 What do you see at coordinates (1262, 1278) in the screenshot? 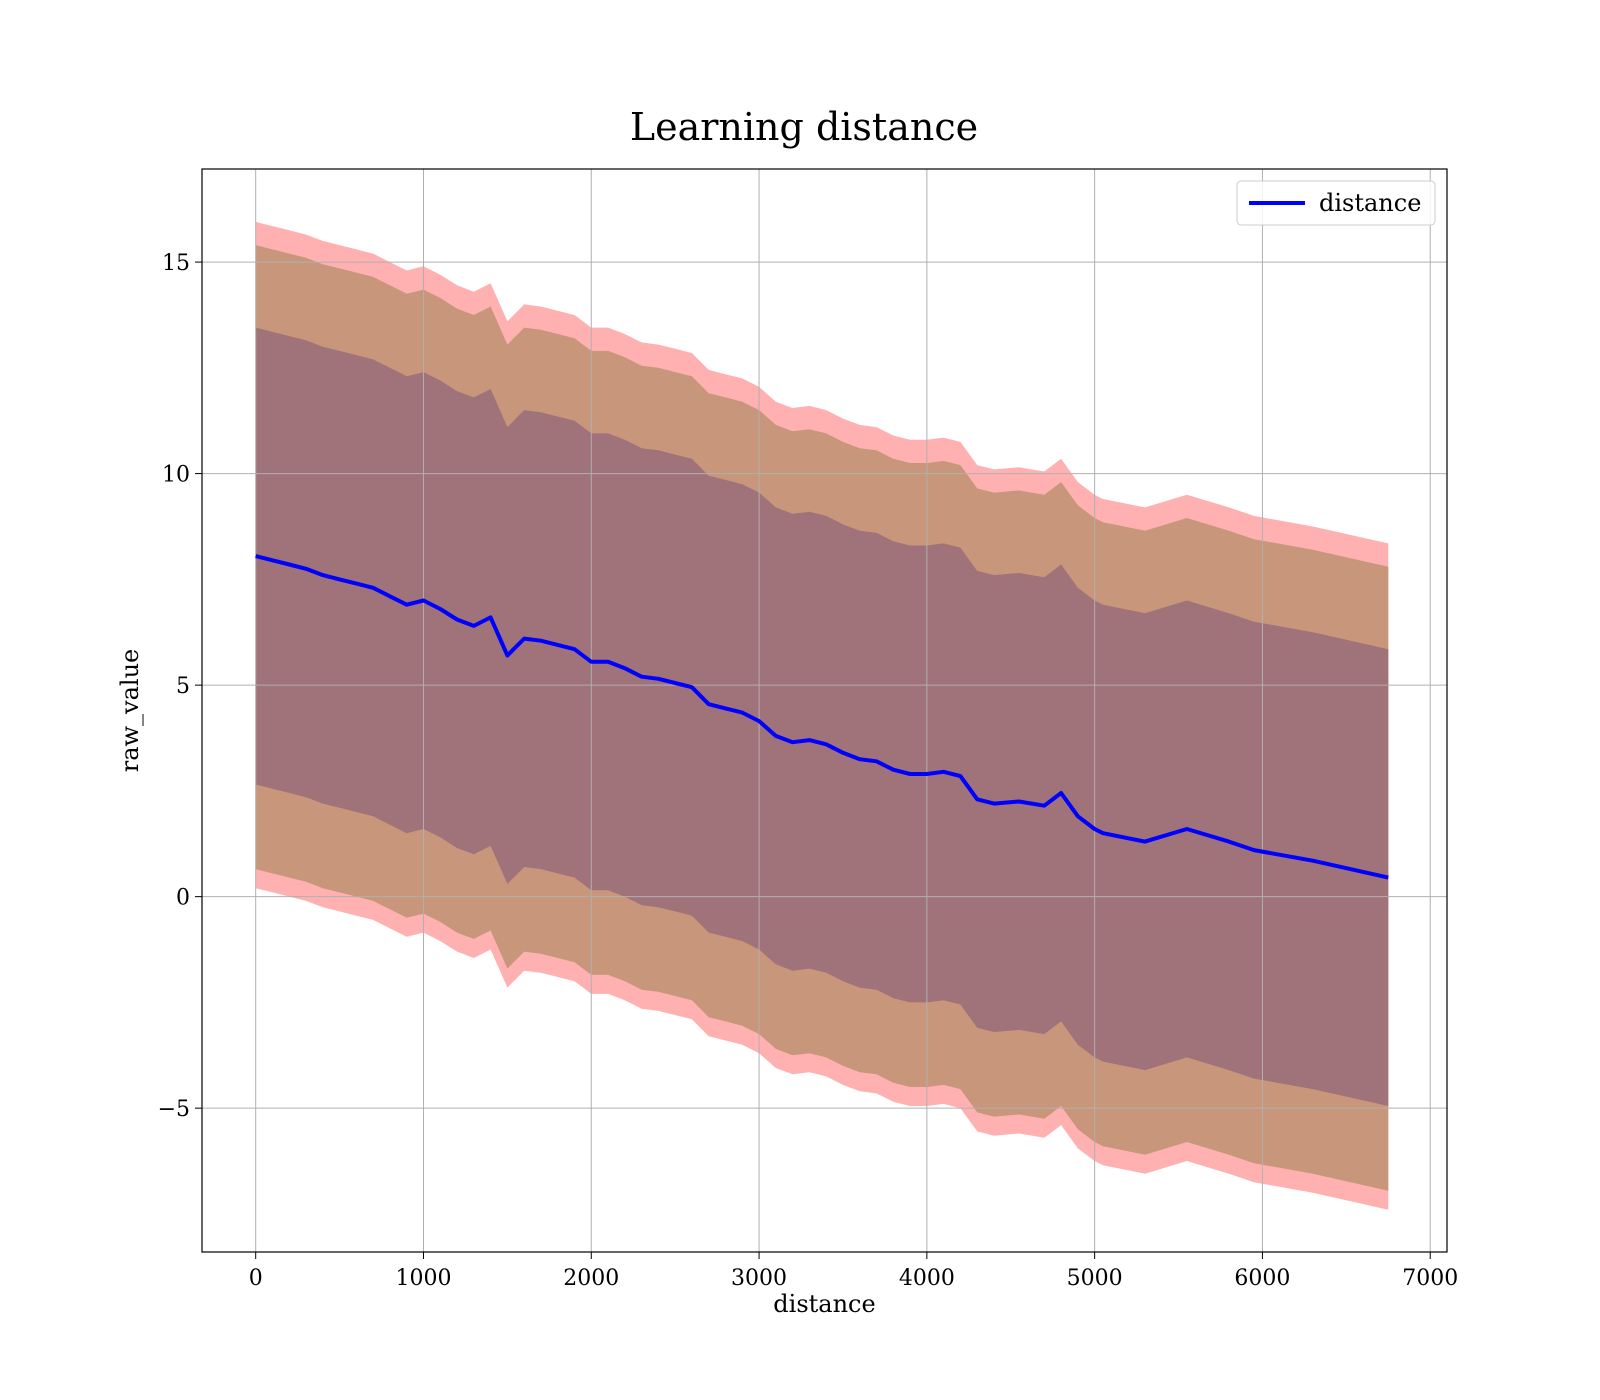
I see `x-tick-label: 6000` at bounding box center [1262, 1278].